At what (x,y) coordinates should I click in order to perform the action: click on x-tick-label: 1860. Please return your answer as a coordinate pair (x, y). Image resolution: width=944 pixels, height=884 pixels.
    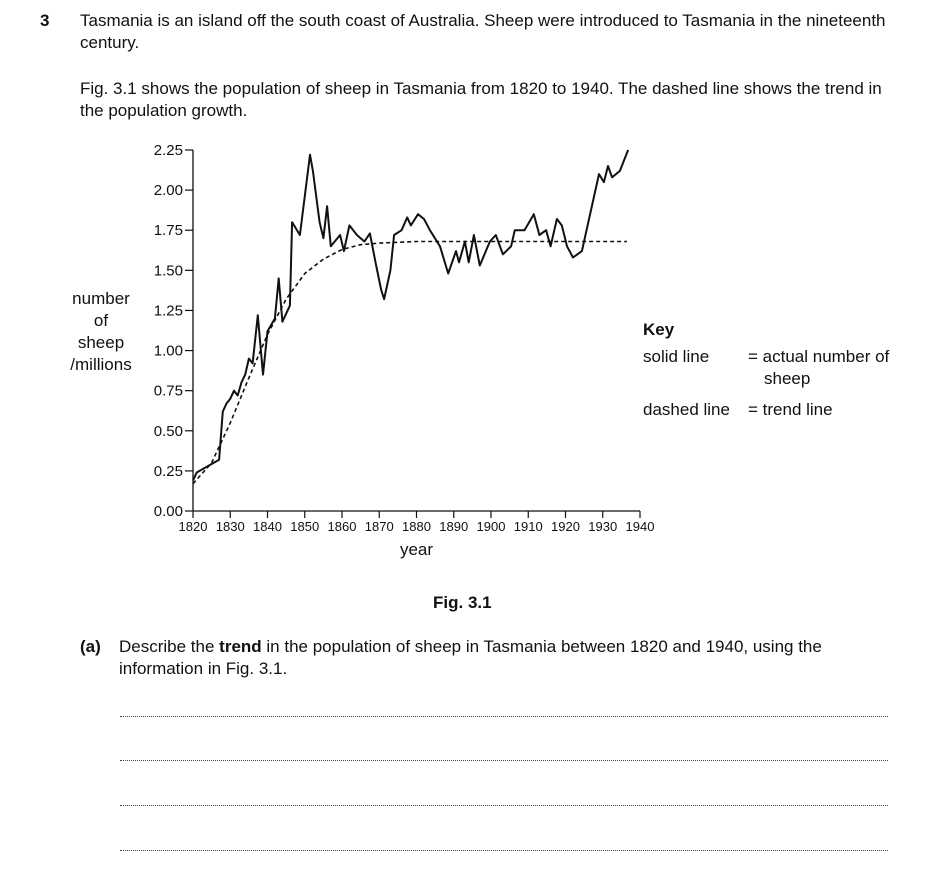
    Looking at the image, I should click on (342, 526).